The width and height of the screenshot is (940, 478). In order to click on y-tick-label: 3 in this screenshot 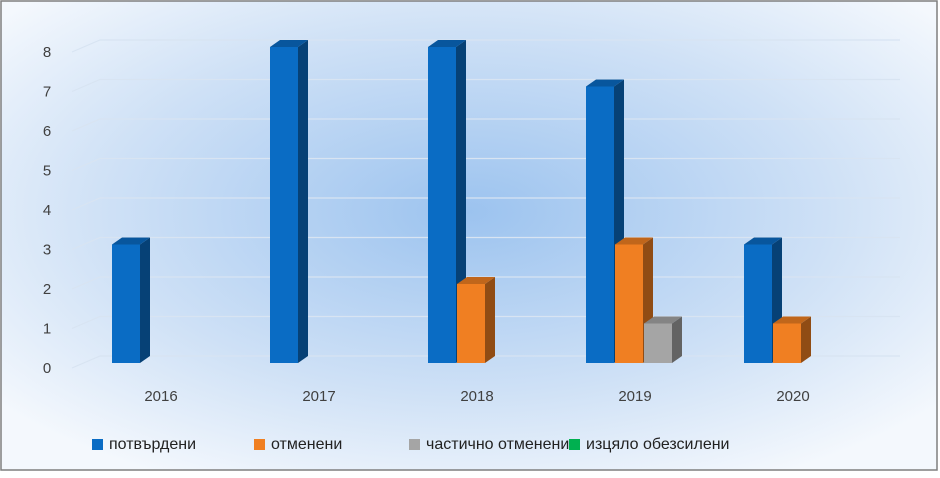, I will do `click(47, 249)`.